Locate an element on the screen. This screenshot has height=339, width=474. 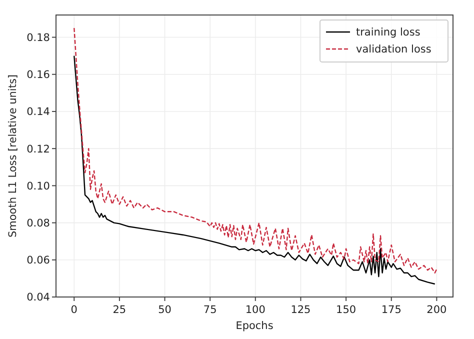
x-tick-label: 125 is located at coordinates (300, 310).